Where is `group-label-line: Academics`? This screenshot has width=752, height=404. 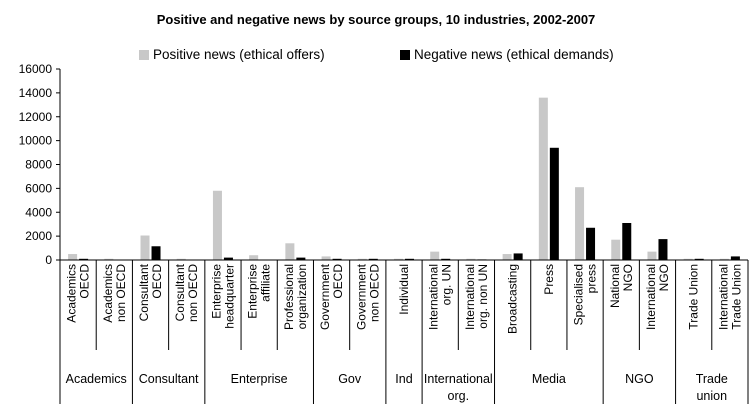 group-label-line: Academics is located at coordinates (96, 379).